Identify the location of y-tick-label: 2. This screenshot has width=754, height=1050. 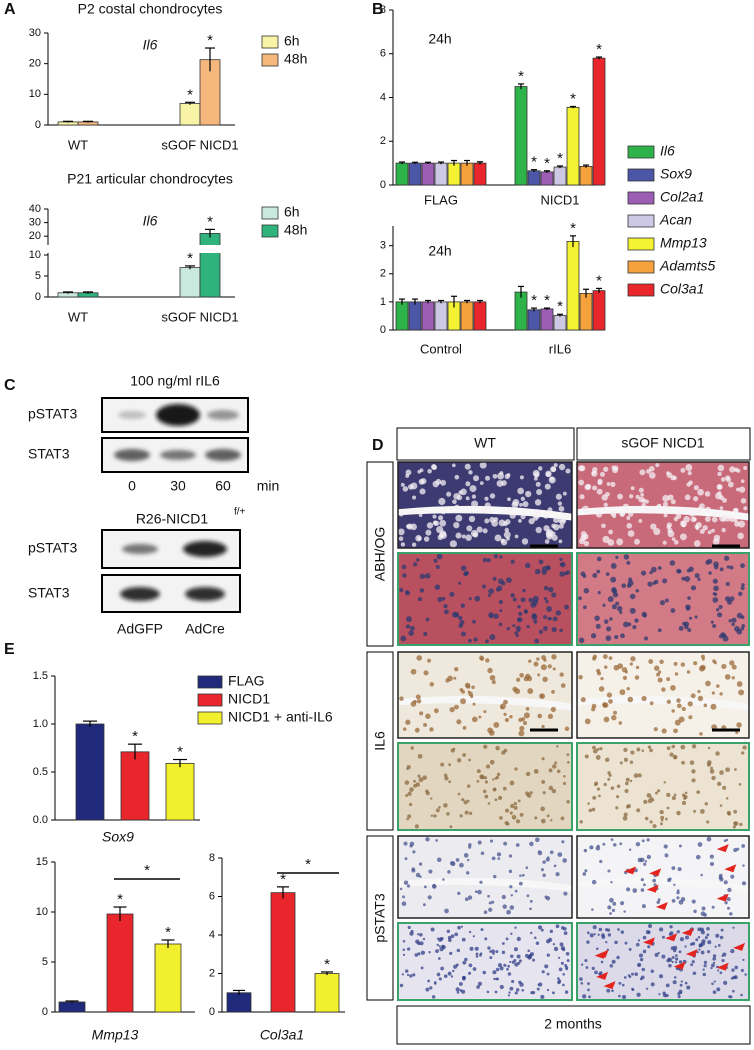
(383, 141).